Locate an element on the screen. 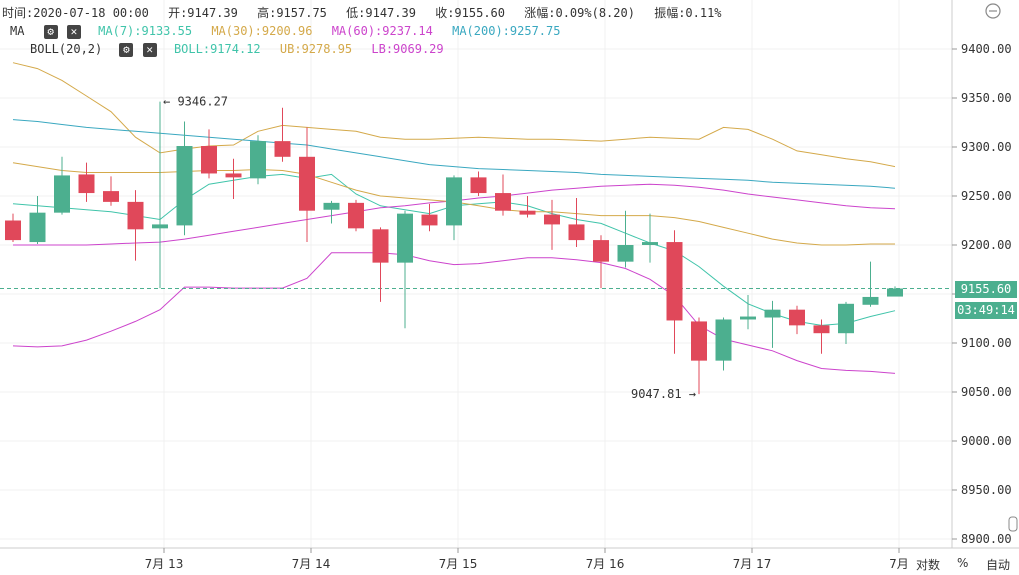 The height and width of the screenshot is (575, 1019). ma-close-icon: ✕ is located at coordinates (73, 31).